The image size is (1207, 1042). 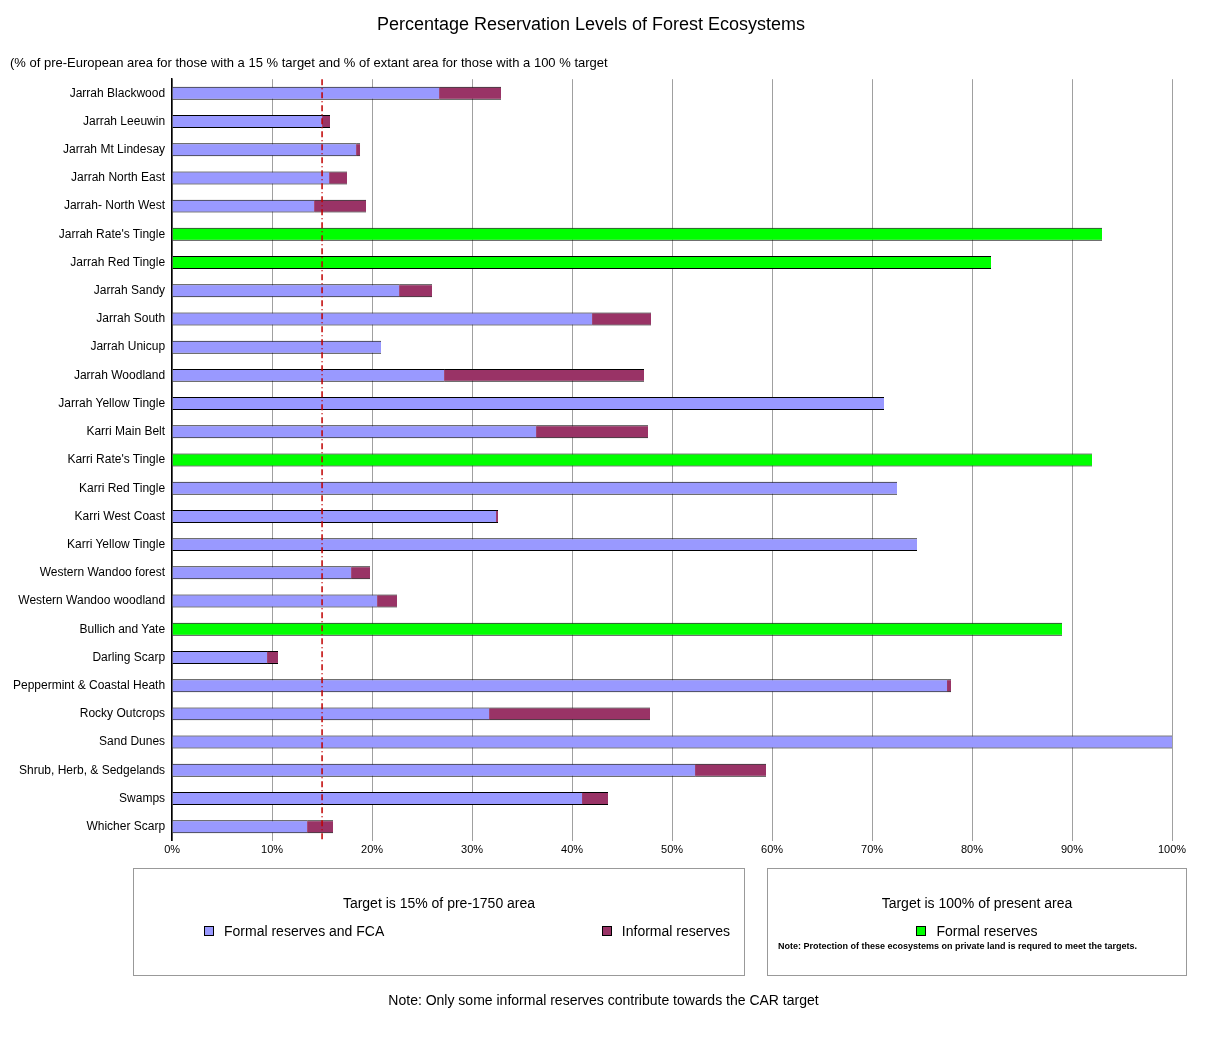 I want to click on y-tick-label: Jarrah Rate's Tingle, so click(x=112, y=233).